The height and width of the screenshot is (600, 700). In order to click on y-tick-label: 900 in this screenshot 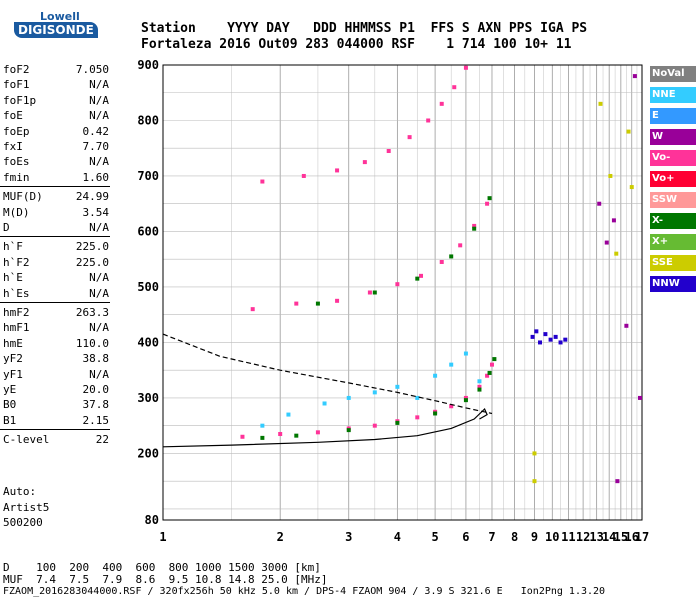, I will do `click(148, 65)`.